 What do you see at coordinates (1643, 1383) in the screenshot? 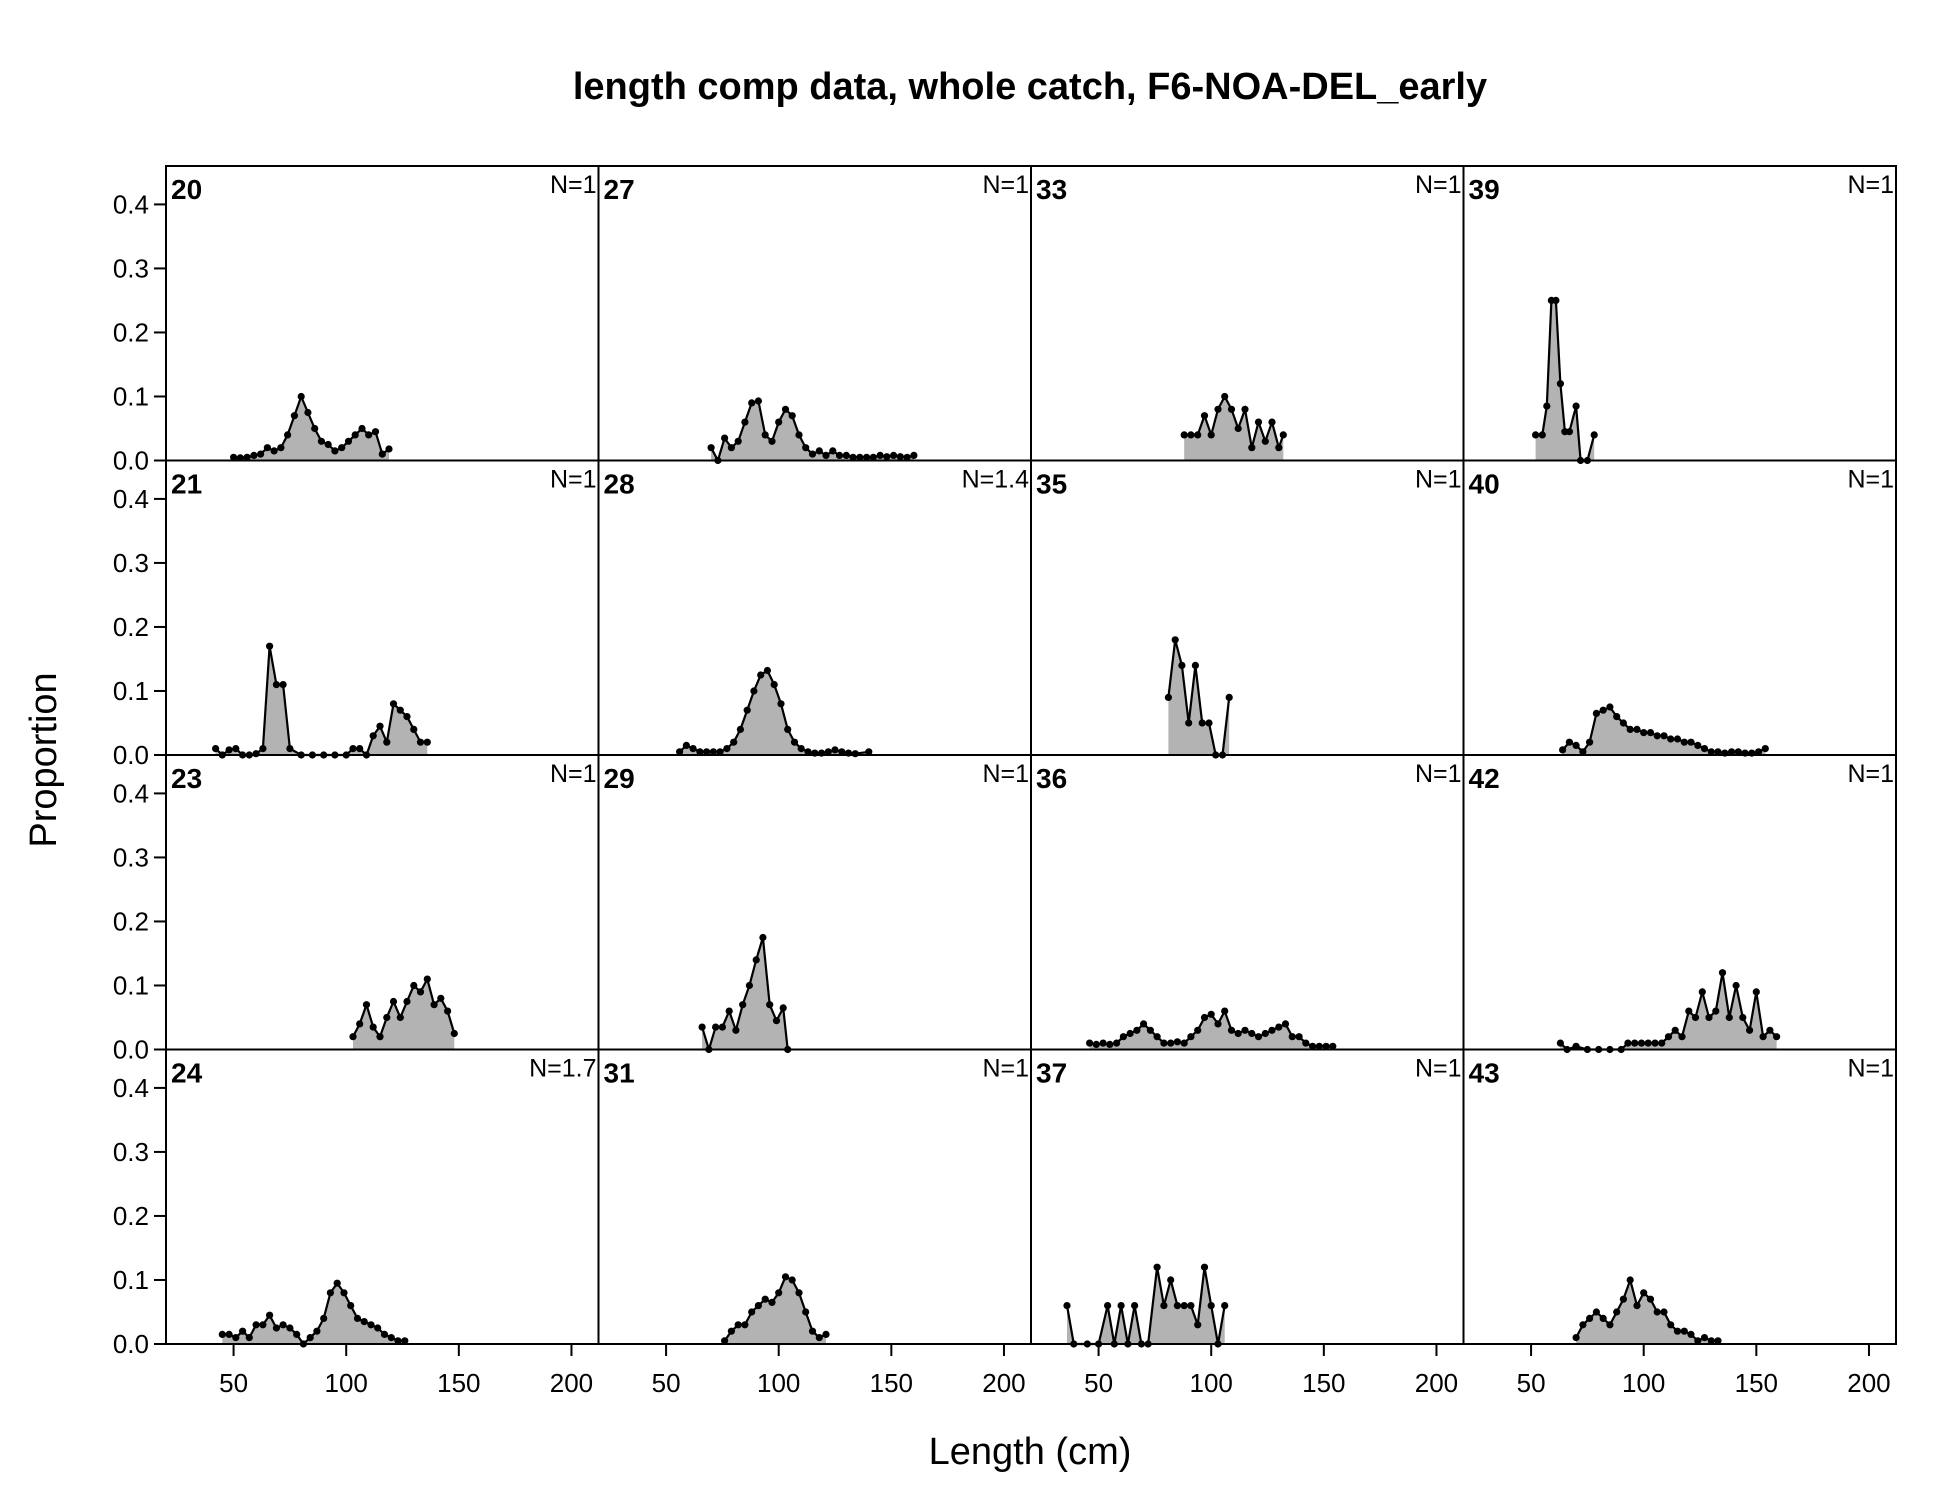
I see `x-tick-label-43-1: 100` at bounding box center [1643, 1383].